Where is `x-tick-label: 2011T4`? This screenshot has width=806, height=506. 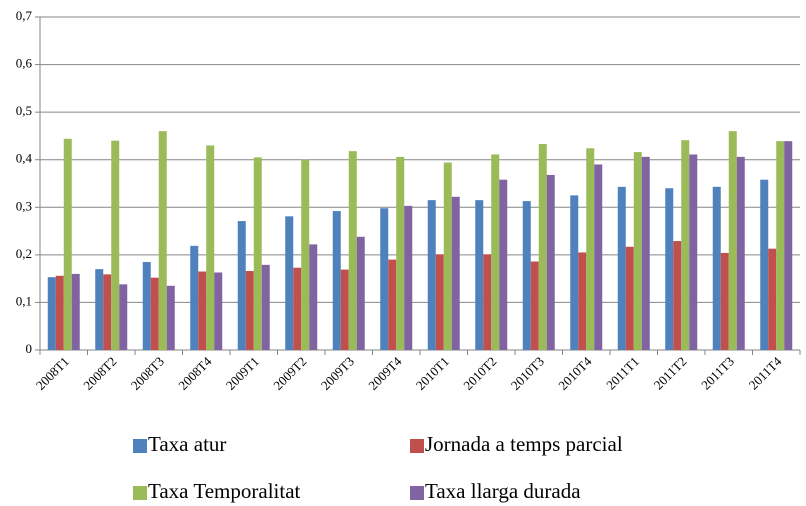 x-tick-label: 2011T4 is located at coordinates (765, 372).